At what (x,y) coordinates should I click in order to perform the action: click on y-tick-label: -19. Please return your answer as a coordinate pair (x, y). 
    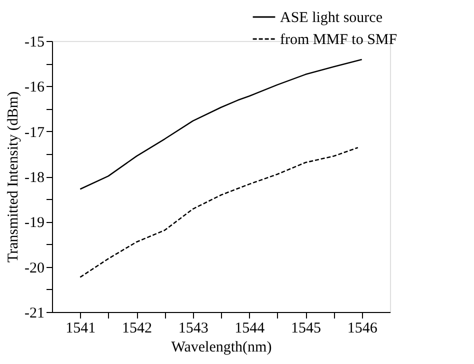
    Looking at the image, I should click on (34, 223).